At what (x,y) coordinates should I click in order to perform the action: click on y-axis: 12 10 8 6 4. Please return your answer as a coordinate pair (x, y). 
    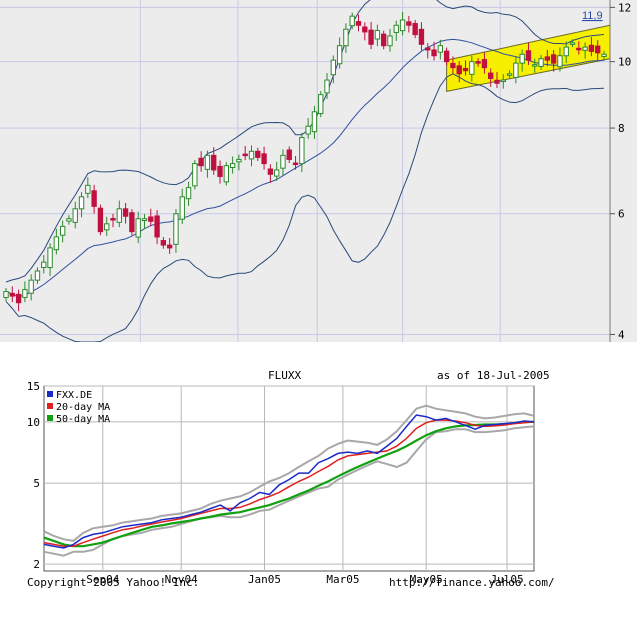
    Looking at the image, I should click on (620, 171).